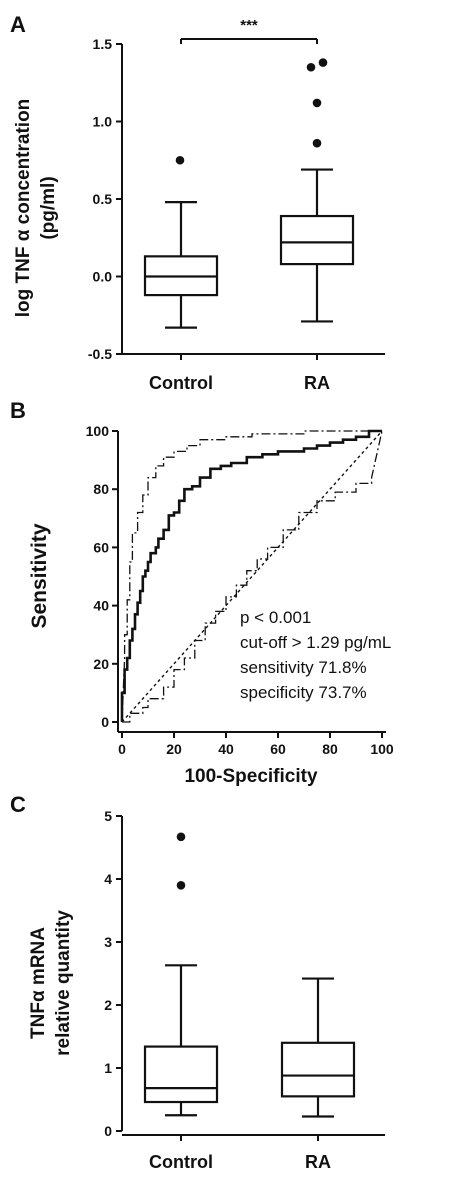 This screenshot has width=474, height=1180. Describe the element at coordinates (98, 431) in the screenshot. I see `y-tick-label: 100` at that location.